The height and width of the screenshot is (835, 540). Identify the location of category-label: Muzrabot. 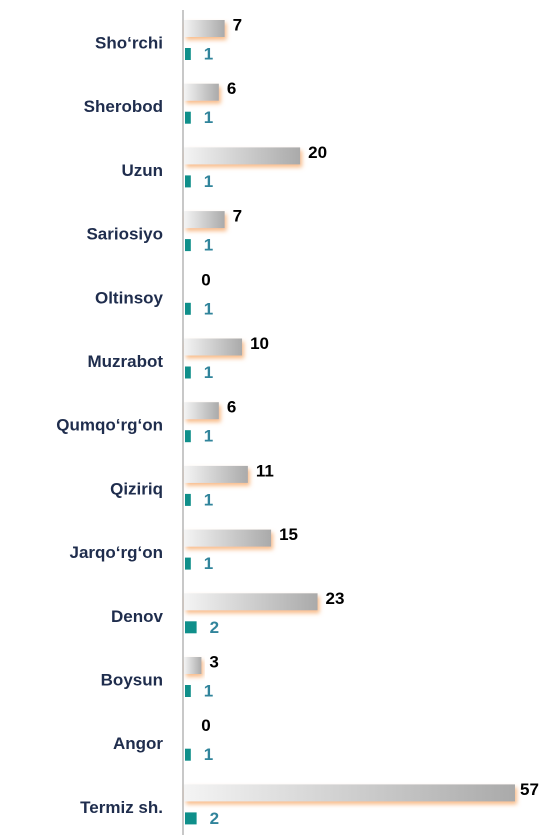
(125, 361).